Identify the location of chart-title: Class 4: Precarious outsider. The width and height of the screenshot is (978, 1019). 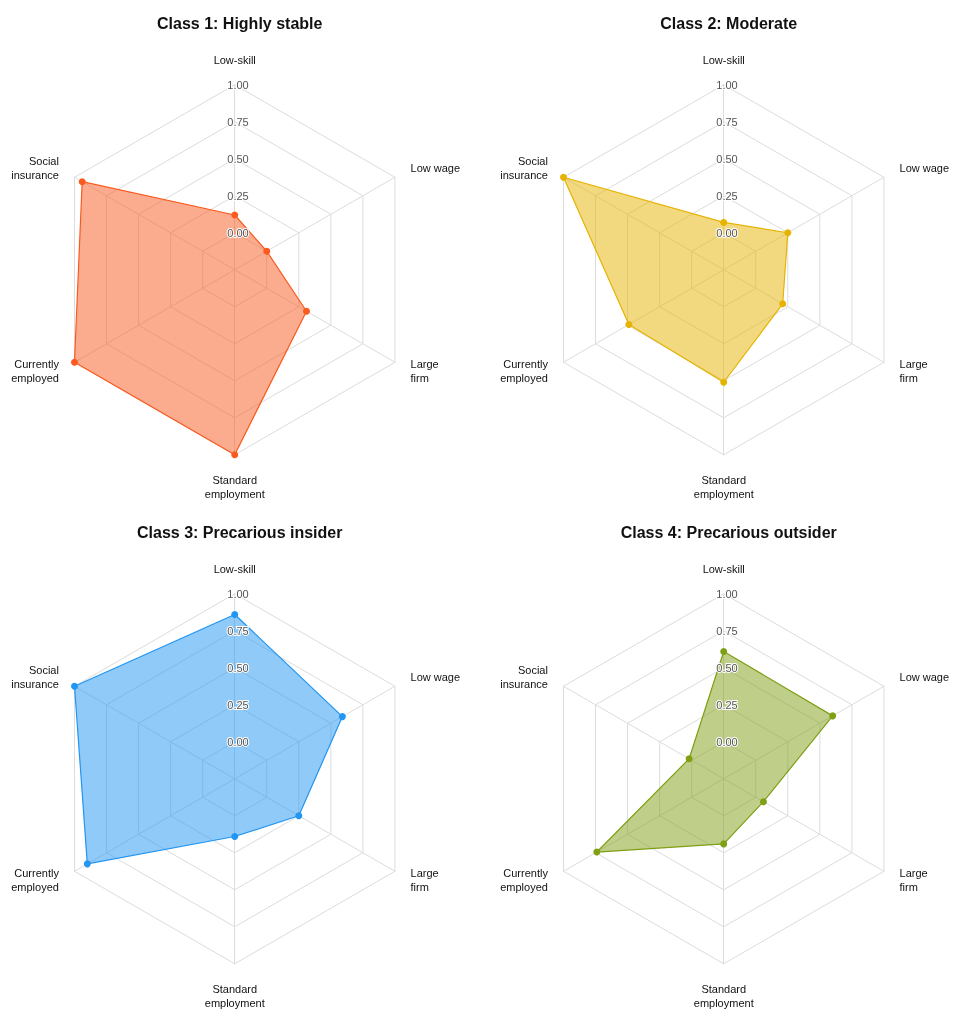
(728, 532).